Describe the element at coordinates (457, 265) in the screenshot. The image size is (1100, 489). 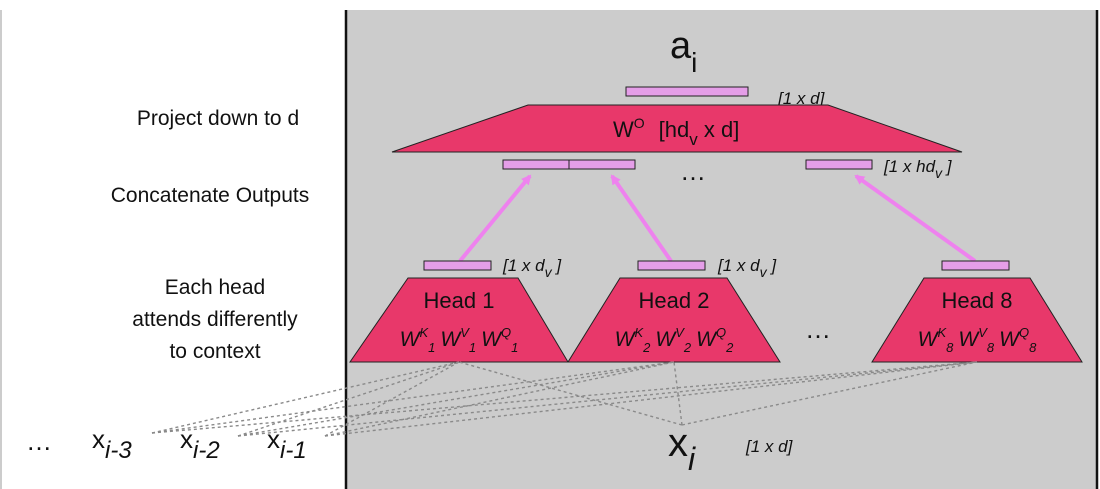
I see `head1-output-bar` at that location.